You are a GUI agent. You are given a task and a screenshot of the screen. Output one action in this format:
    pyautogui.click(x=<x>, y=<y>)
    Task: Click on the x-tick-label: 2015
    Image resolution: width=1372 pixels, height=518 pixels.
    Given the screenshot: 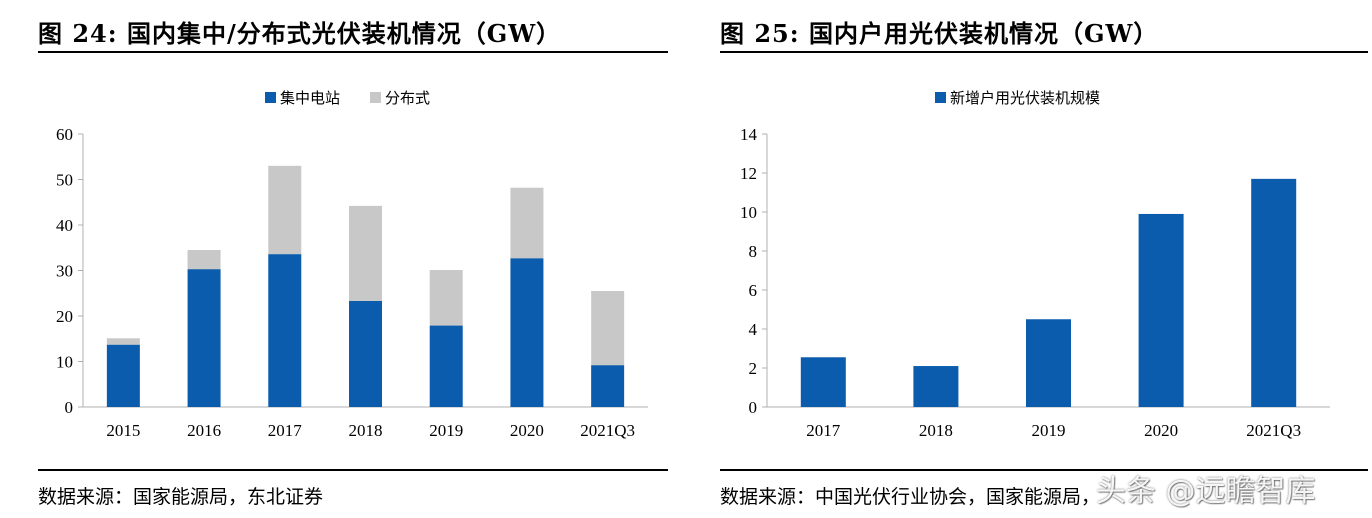 What is the action you would take?
    pyautogui.click(x=123, y=430)
    